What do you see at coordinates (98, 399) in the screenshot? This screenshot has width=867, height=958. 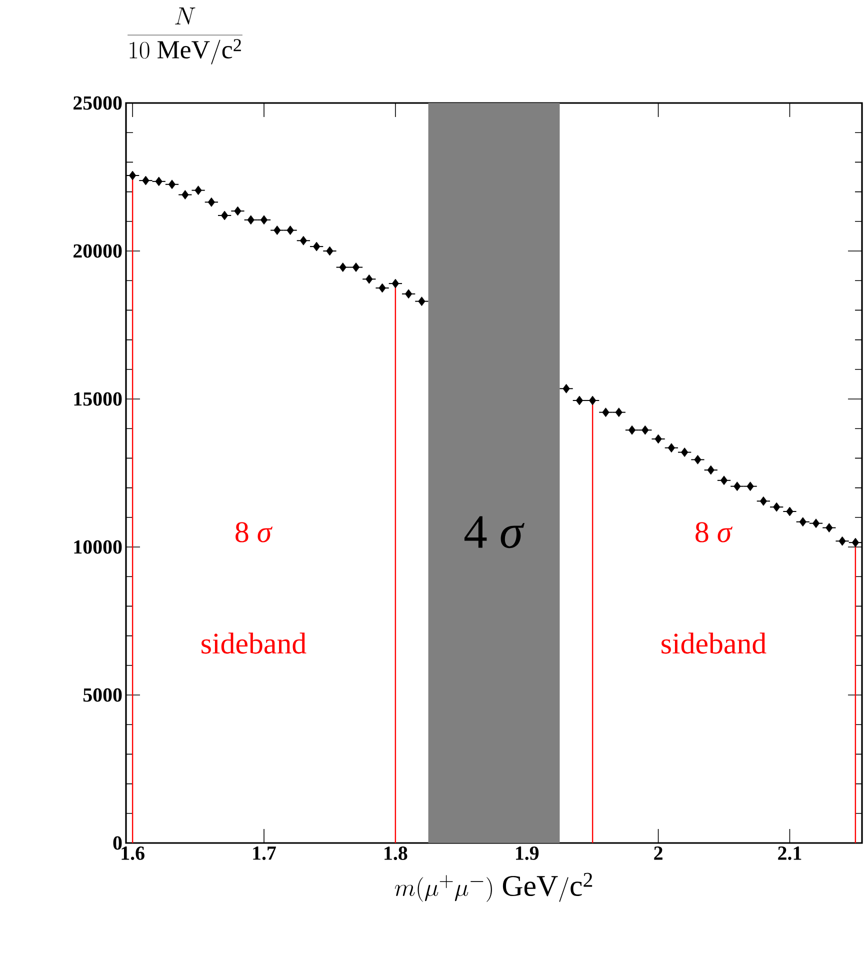 I see `y-tick-label: 15000` at bounding box center [98, 399].